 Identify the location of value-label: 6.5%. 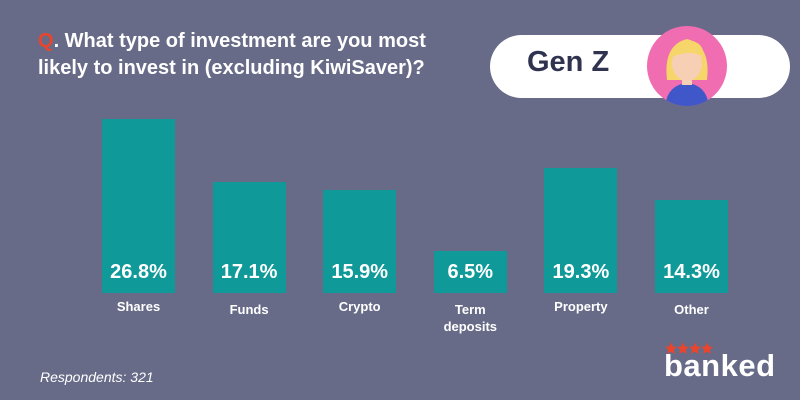
(470, 272).